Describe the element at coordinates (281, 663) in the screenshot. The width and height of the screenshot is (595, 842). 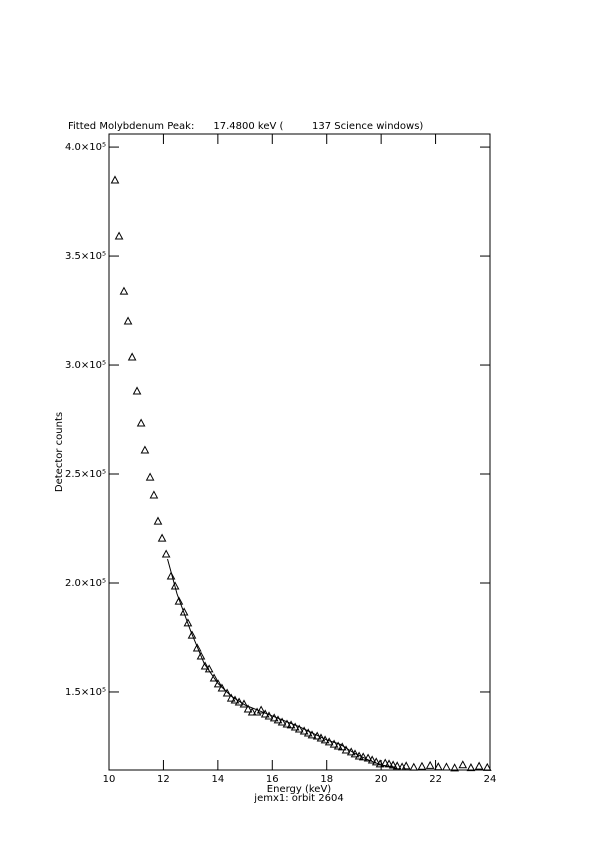
I see `fit-line` at that location.